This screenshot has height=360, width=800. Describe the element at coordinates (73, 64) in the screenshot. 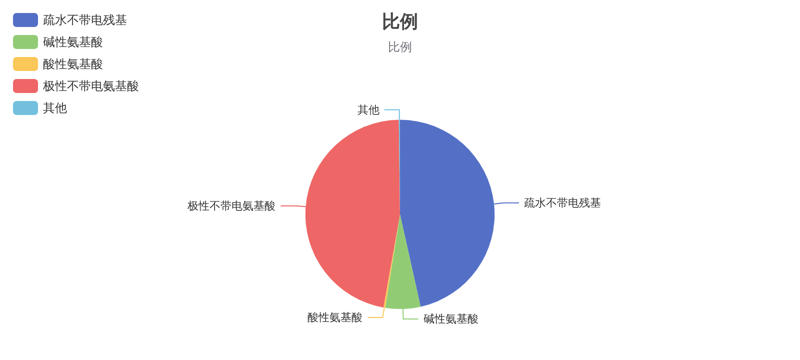

I see `legend-label: 酸性氨基酸` at that location.